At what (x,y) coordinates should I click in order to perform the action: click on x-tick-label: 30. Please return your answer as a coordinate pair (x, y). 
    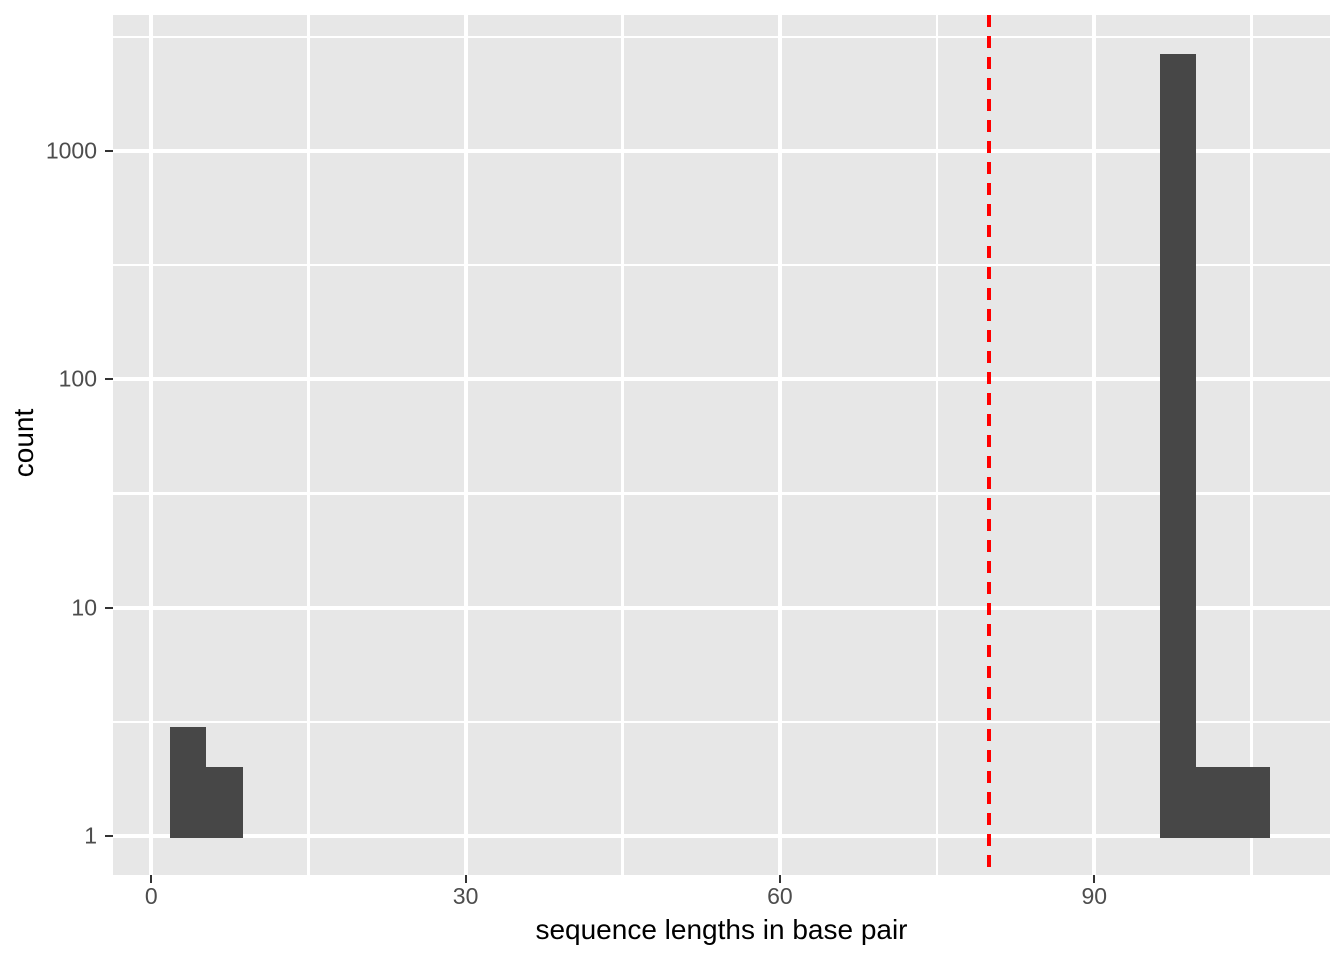
    Looking at the image, I should click on (465, 896).